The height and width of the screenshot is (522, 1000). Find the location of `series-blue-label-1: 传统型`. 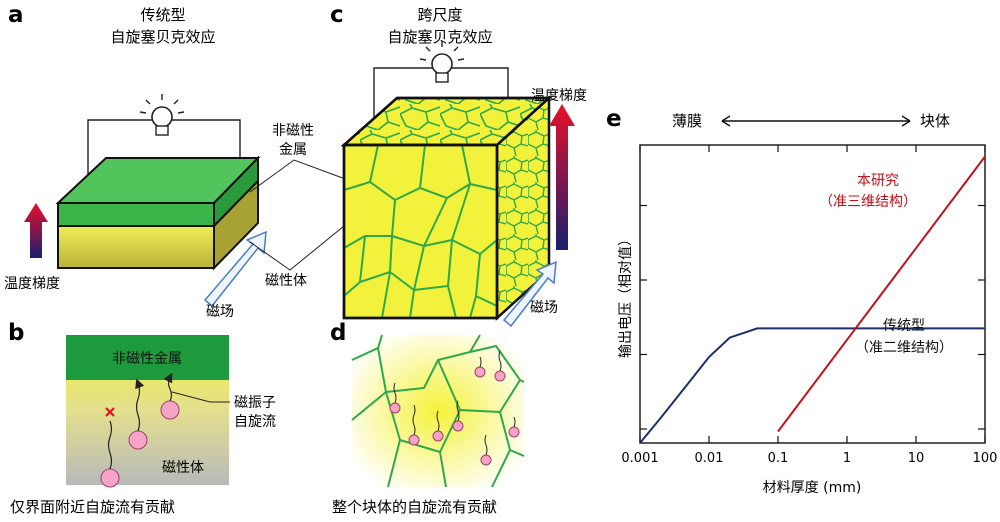

series-blue-label-1: 传统型 is located at coordinates (904, 326).